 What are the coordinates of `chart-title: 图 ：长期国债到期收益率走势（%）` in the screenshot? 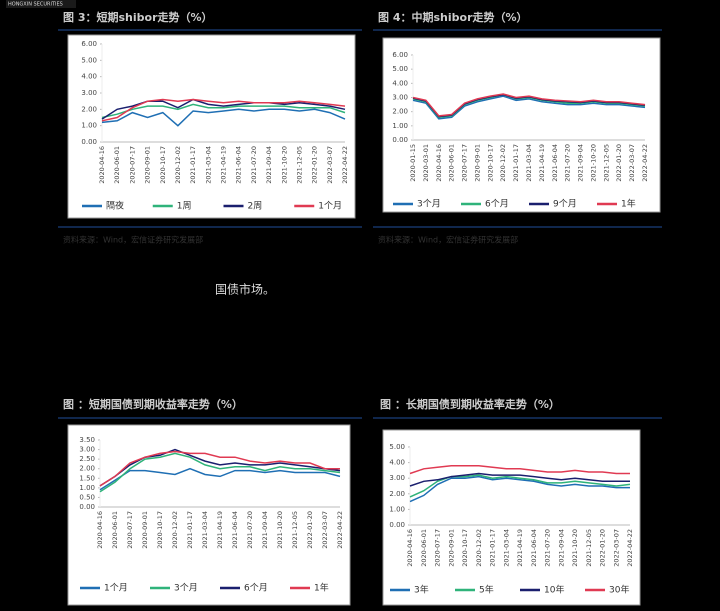 It's located at (470, 404).